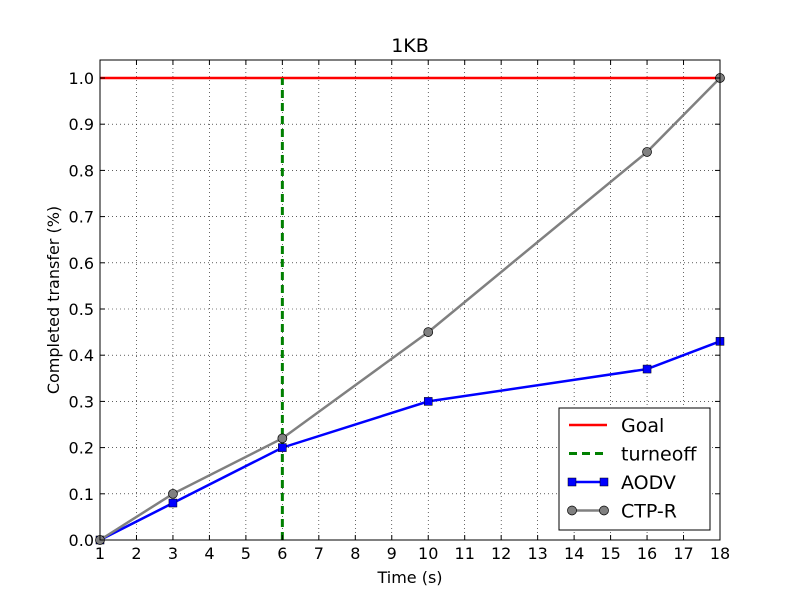 This screenshot has height=600, width=800. Describe the element at coordinates (136, 553) in the screenshot. I see `x-tick-label: 2` at that location.